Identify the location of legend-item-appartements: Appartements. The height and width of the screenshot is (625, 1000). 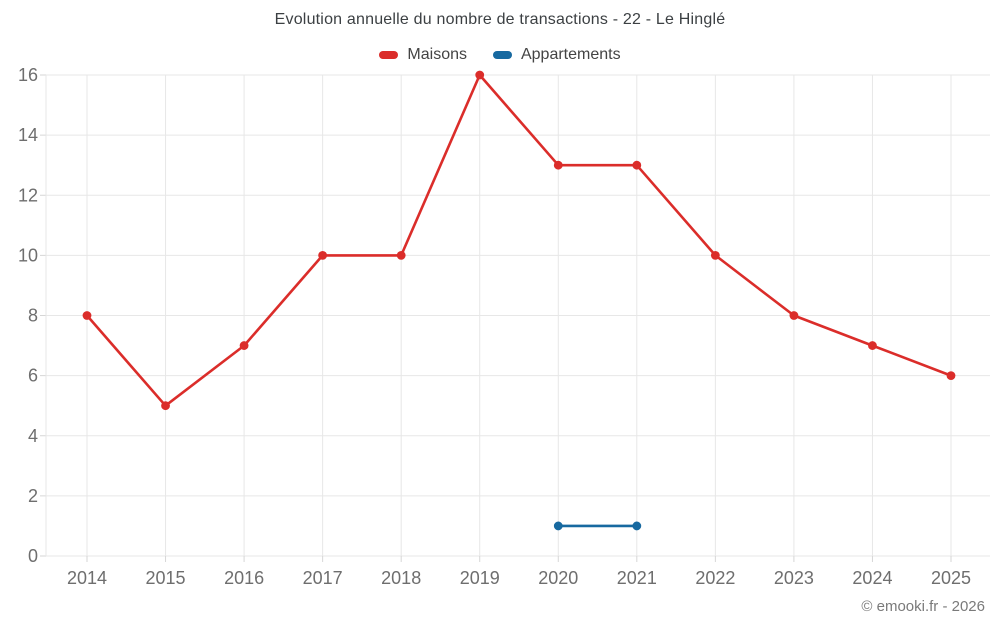
(556, 55).